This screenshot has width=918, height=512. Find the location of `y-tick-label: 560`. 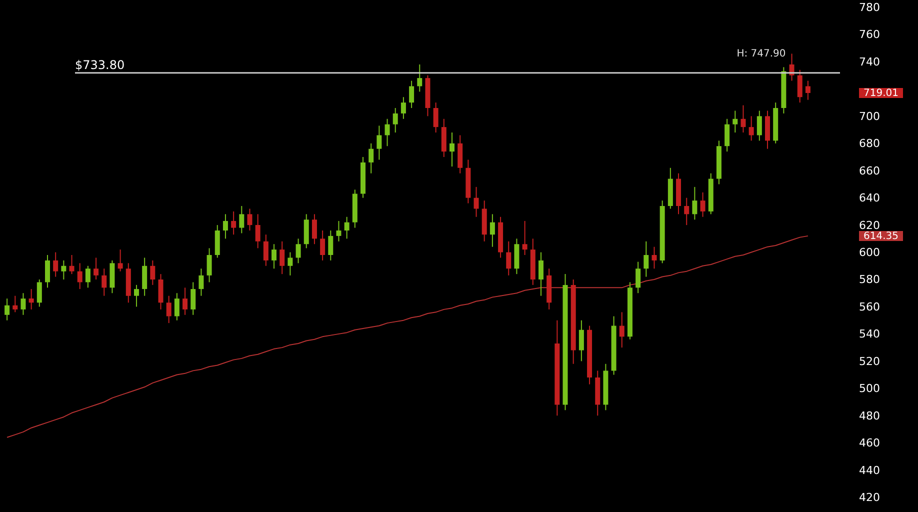

y-tick-label: 560 is located at coordinates (869, 307).